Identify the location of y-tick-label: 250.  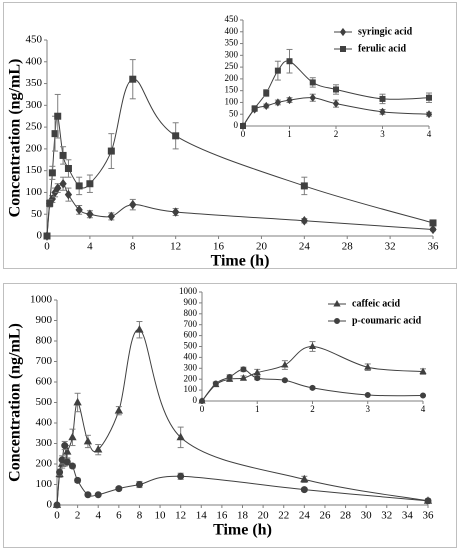
(34, 127).